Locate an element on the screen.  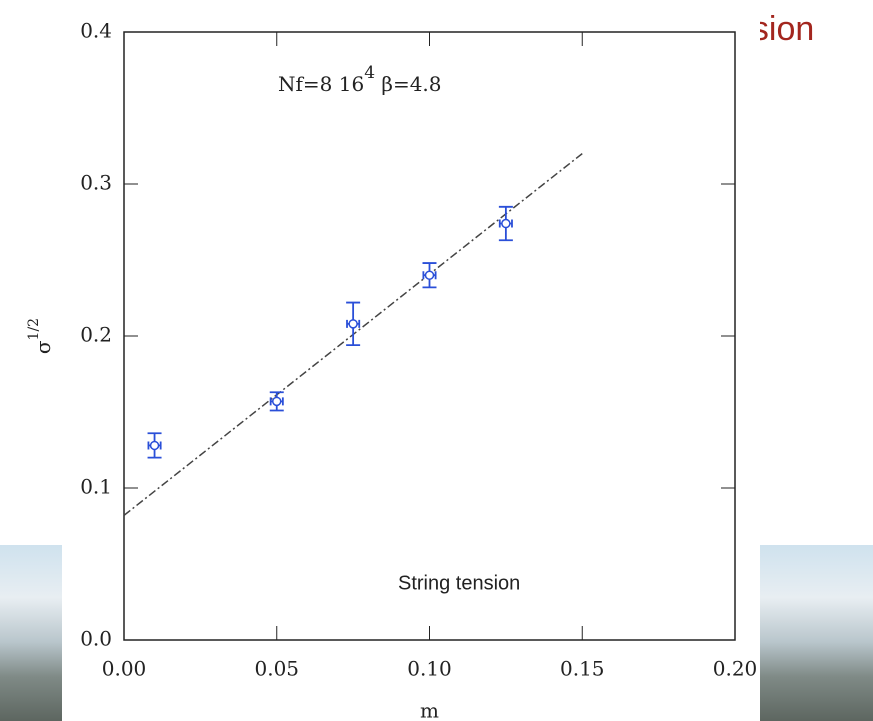
y-axis-label-sup: 1/2 is located at coordinates (34, 329).